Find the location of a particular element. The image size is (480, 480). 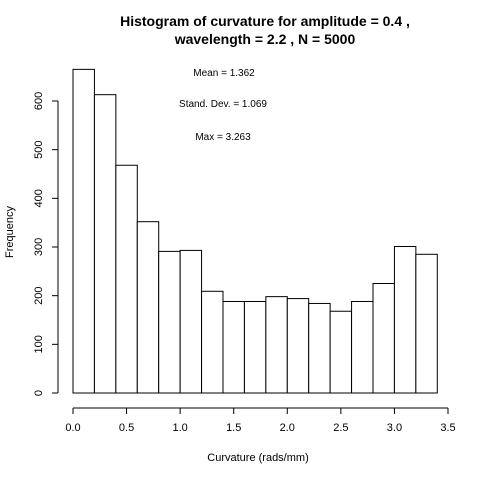

y-axis-label: Frequency is located at coordinates (10, 232).